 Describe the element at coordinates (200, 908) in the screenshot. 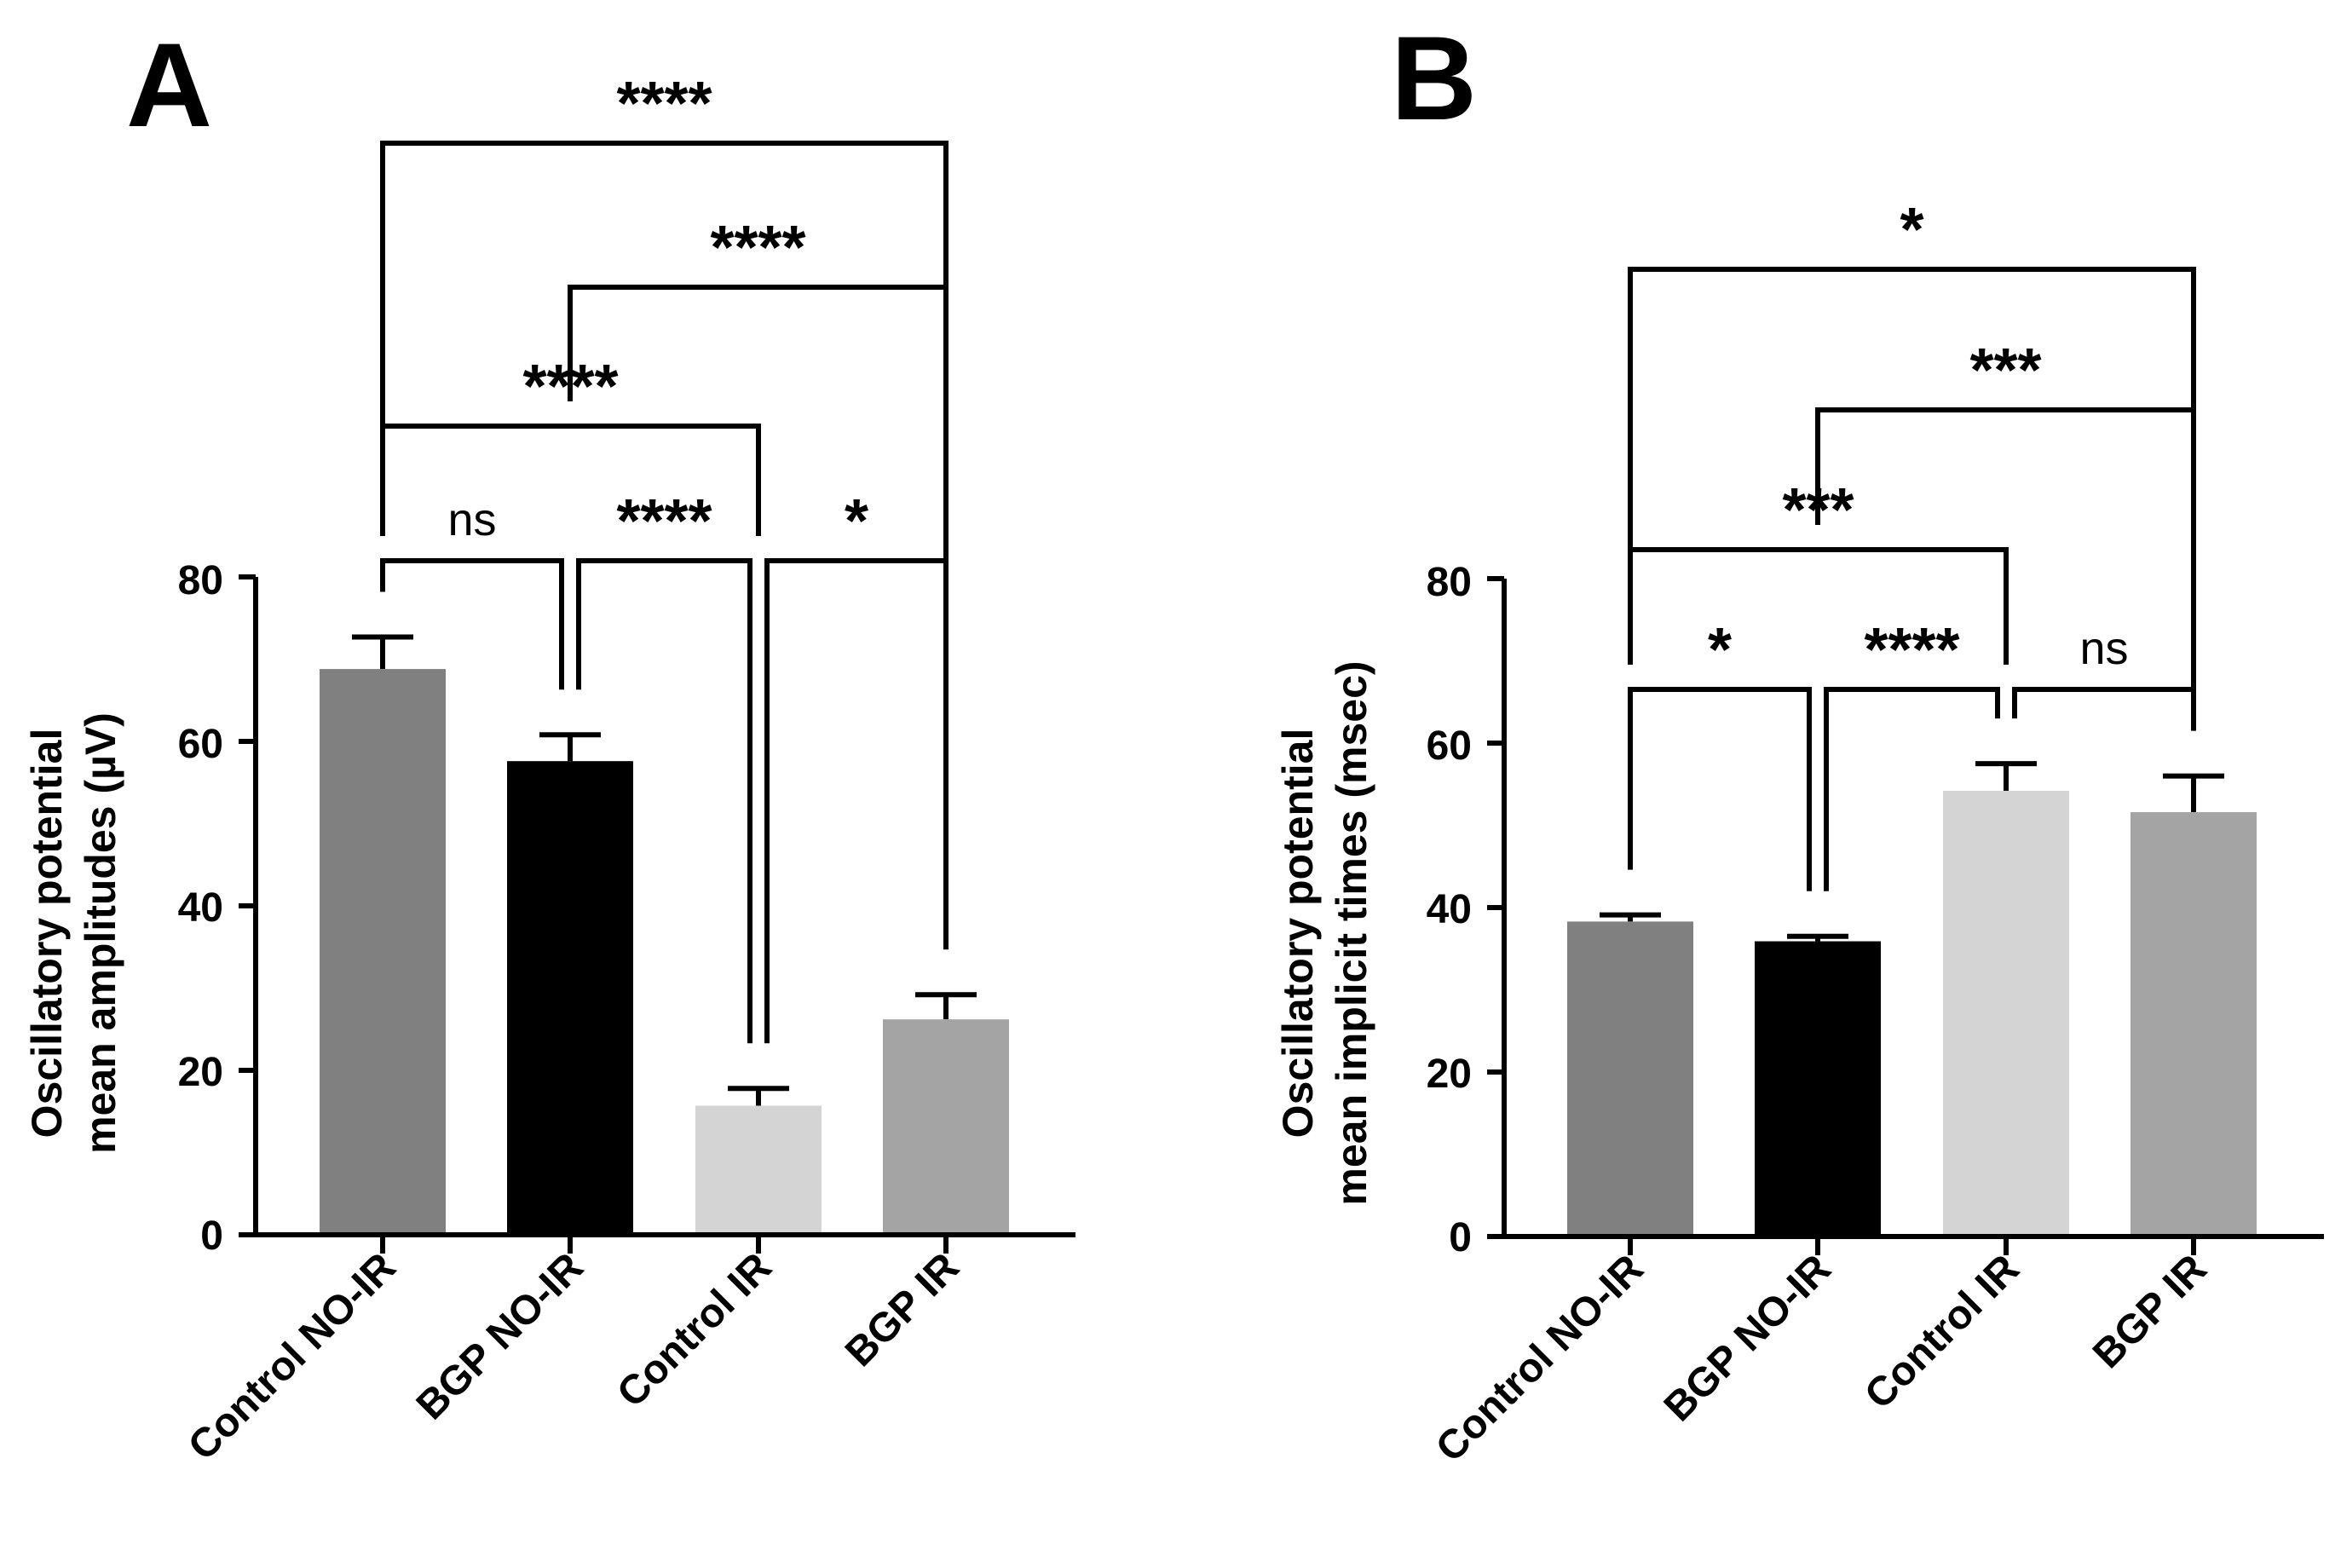

I see `panel-a-ytick-label: 40` at that location.